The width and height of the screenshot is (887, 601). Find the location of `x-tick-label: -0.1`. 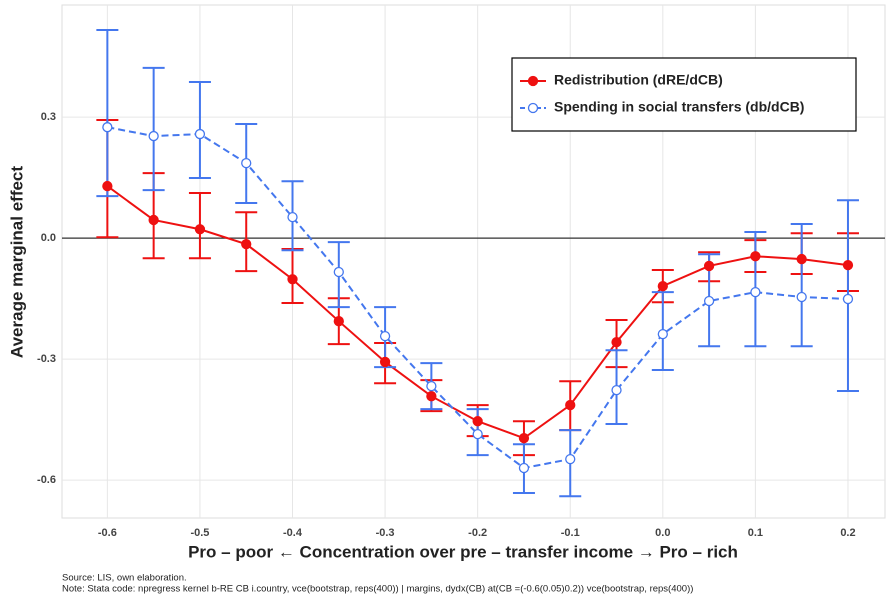

x-tick-label: -0.1 is located at coordinates (570, 533).